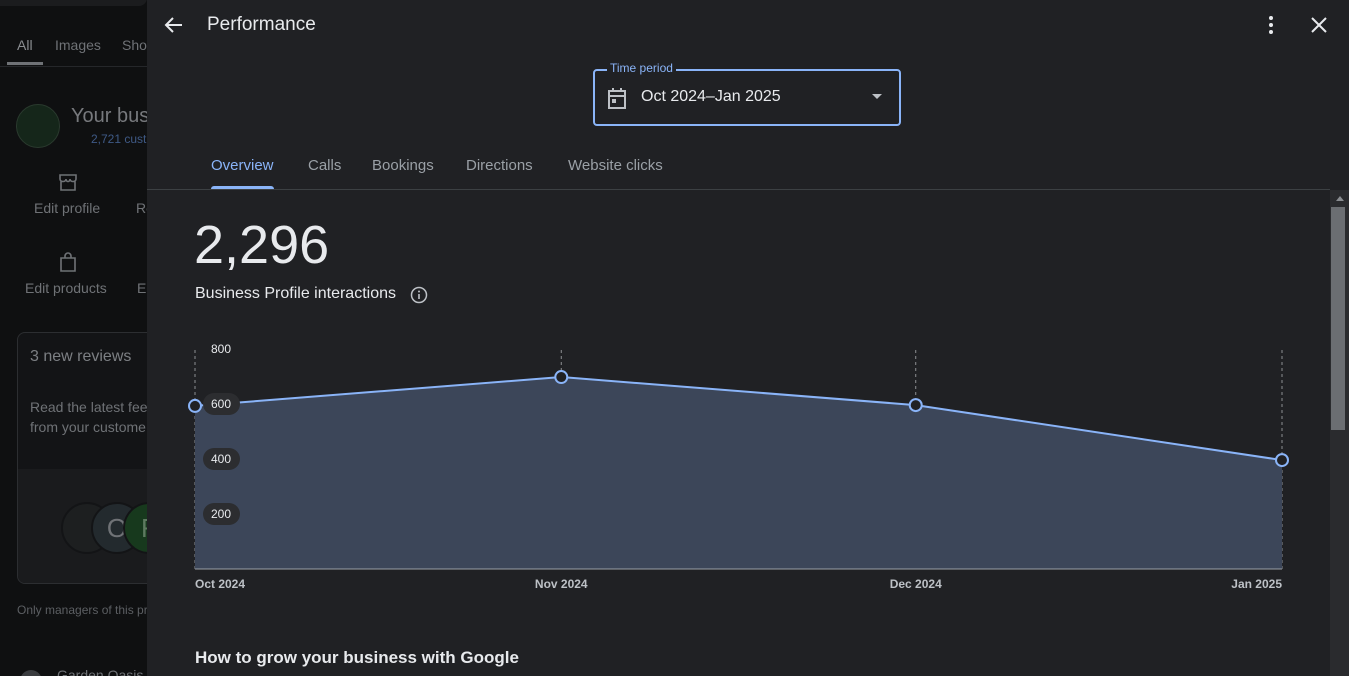 The image size is (1349, 676). Describe the element at coordinates (242, 187) in the screenshot. I see `tab-indicator` at that location.